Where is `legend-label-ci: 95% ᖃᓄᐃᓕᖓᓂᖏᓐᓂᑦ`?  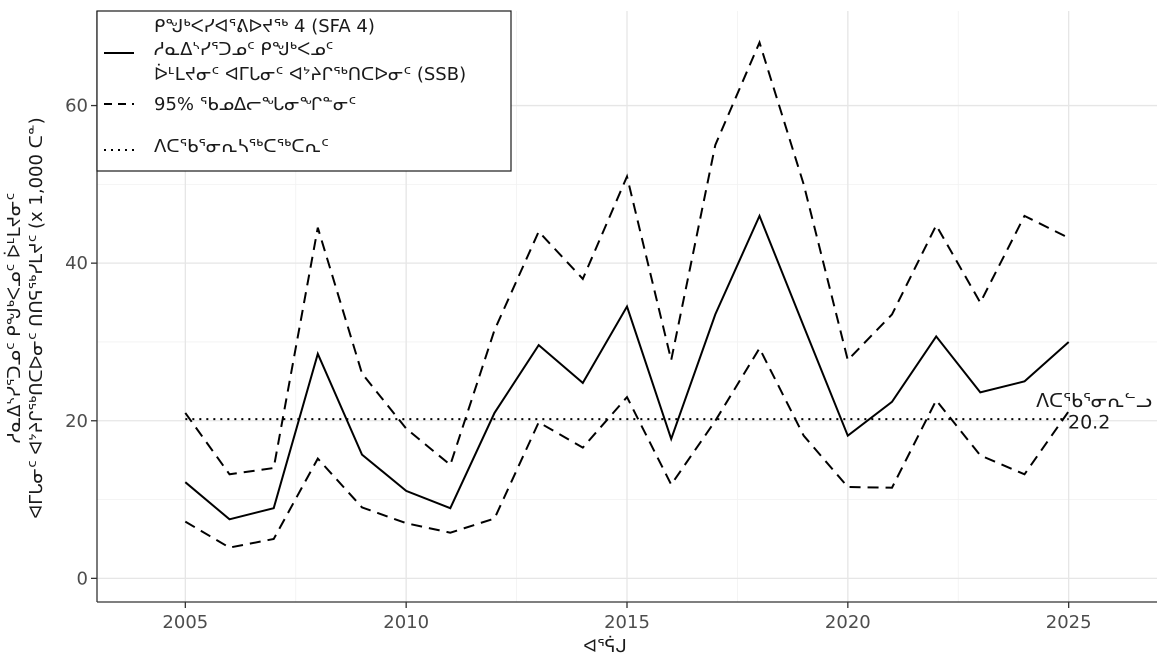 legend-label-ci: 95% ᖃᓄᐃᓕᖓᓂᖏᓐᓂᑦ is located at coordinates (255, 104).